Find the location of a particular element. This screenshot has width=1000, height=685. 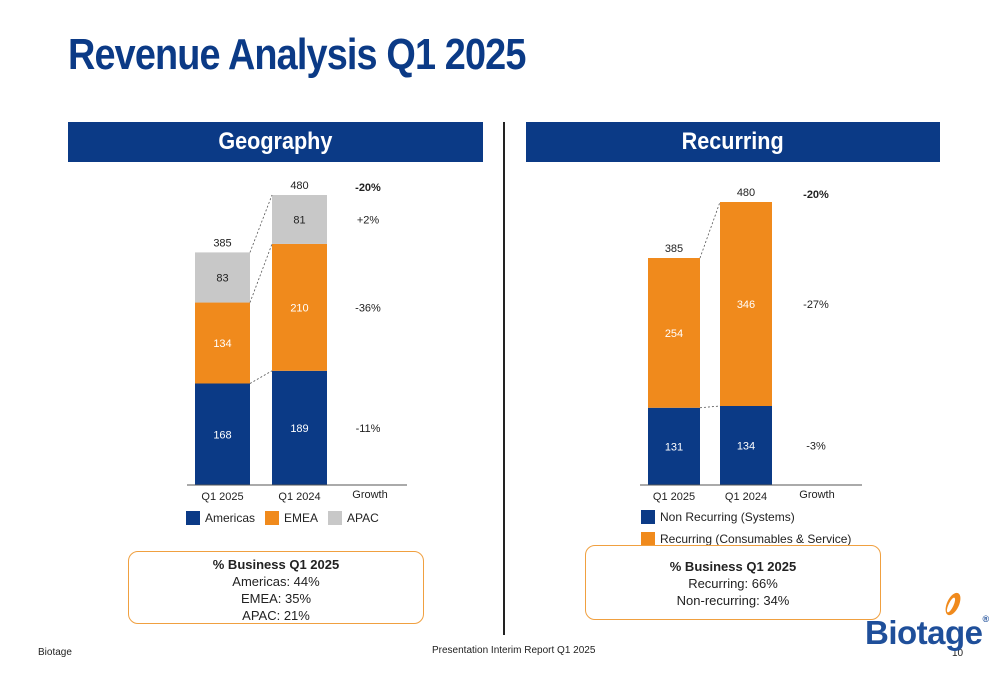

geography-category-label: Q1 2024 is located at coordinates (299, 497).